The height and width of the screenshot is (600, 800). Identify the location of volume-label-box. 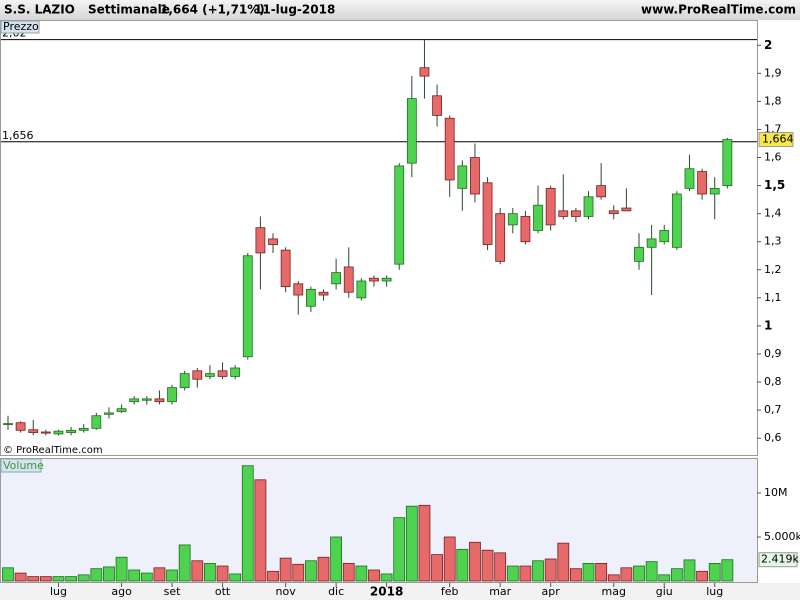
(21, 465).